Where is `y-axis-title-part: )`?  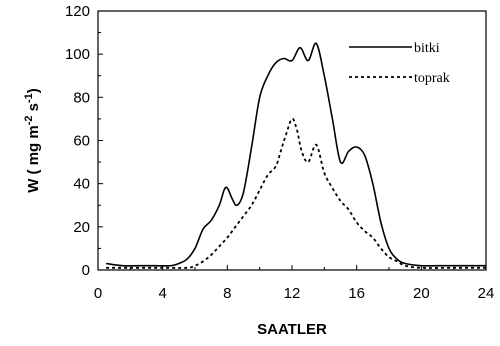
y-axis-title-part: ) is located at coordinates (33, 90).